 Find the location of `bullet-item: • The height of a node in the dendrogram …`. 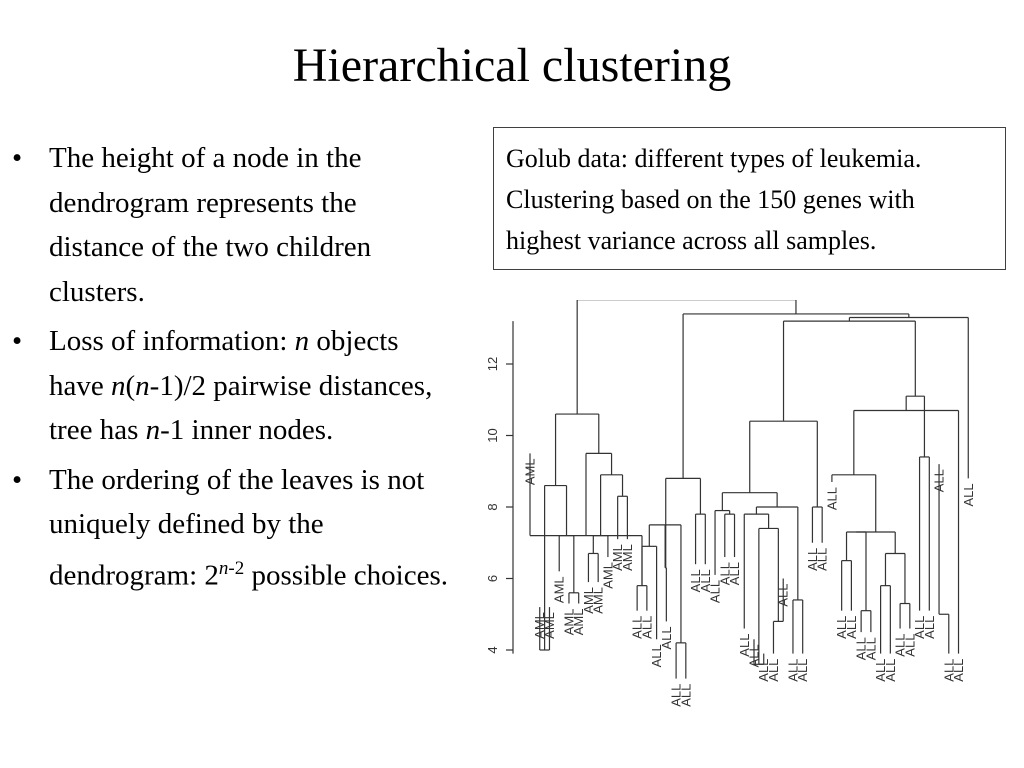

bullet-item: • The height of a node in the dendrogram … is located at coordinates (232, 225).